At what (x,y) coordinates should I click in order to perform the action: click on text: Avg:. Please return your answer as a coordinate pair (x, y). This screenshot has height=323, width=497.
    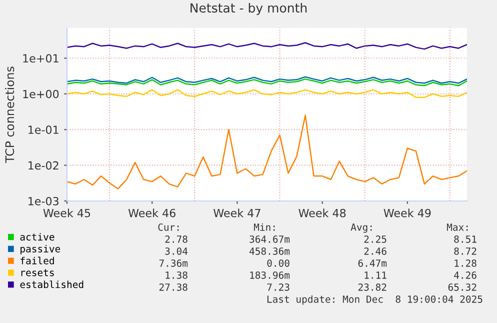
    Looking at the image, I should click on (361, 228).